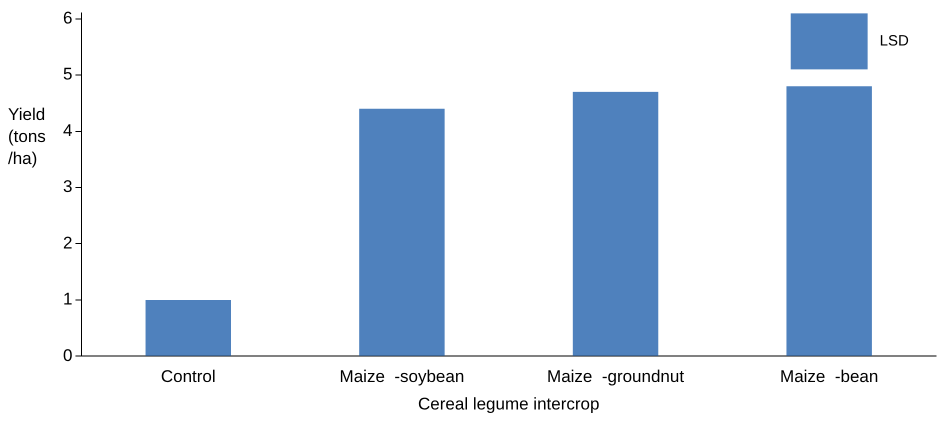  Describe the element at coordinates (67, 130) in the screenshot. I see `y-tick-label: 4` at that location.